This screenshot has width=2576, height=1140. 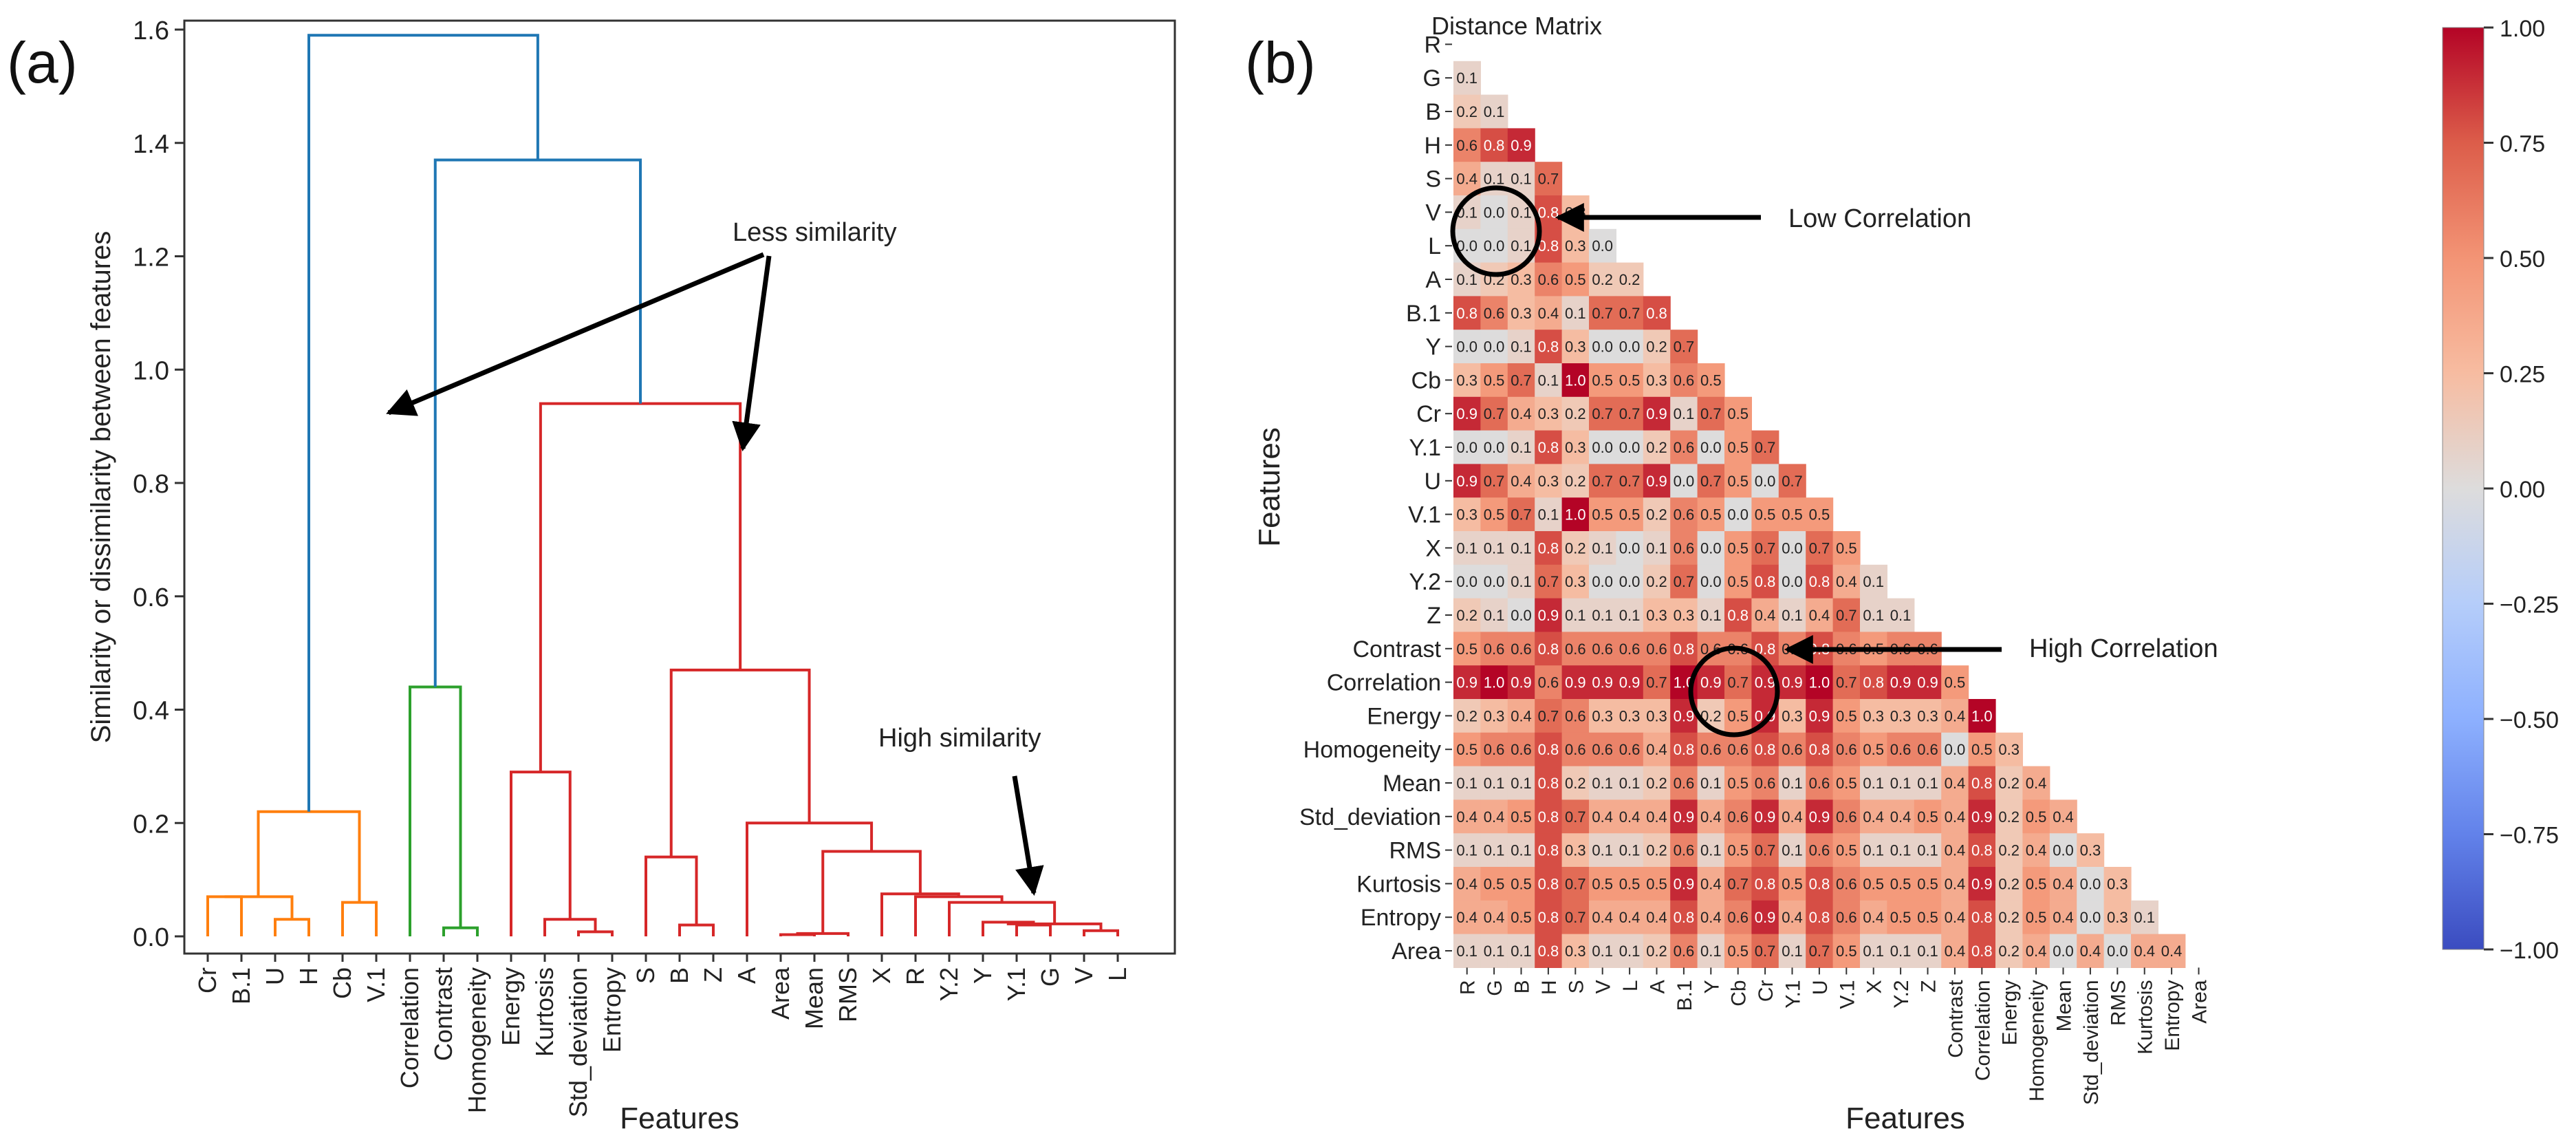 What do you see at coordinates (1428, 414) in the screenshot?
I see `heatmap-row-label: Cr` at bounding box center [1428, 414].